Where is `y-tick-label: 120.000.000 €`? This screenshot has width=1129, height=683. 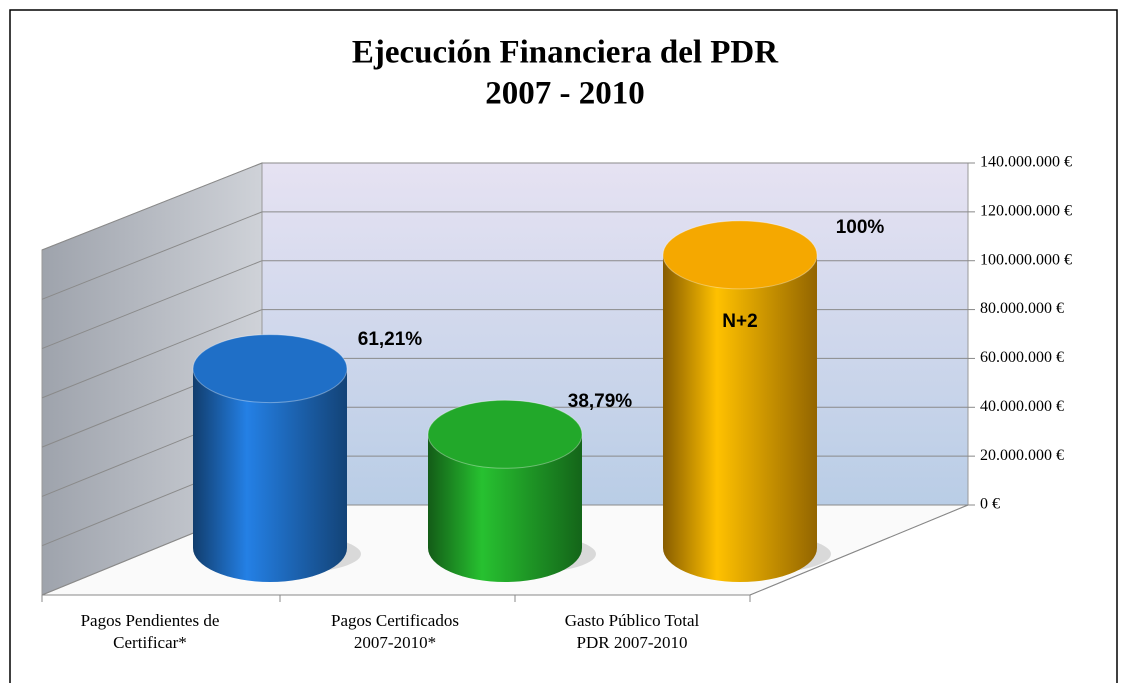
y-tick-label: 120.000.000 € is located at coordinates (1026, 211).